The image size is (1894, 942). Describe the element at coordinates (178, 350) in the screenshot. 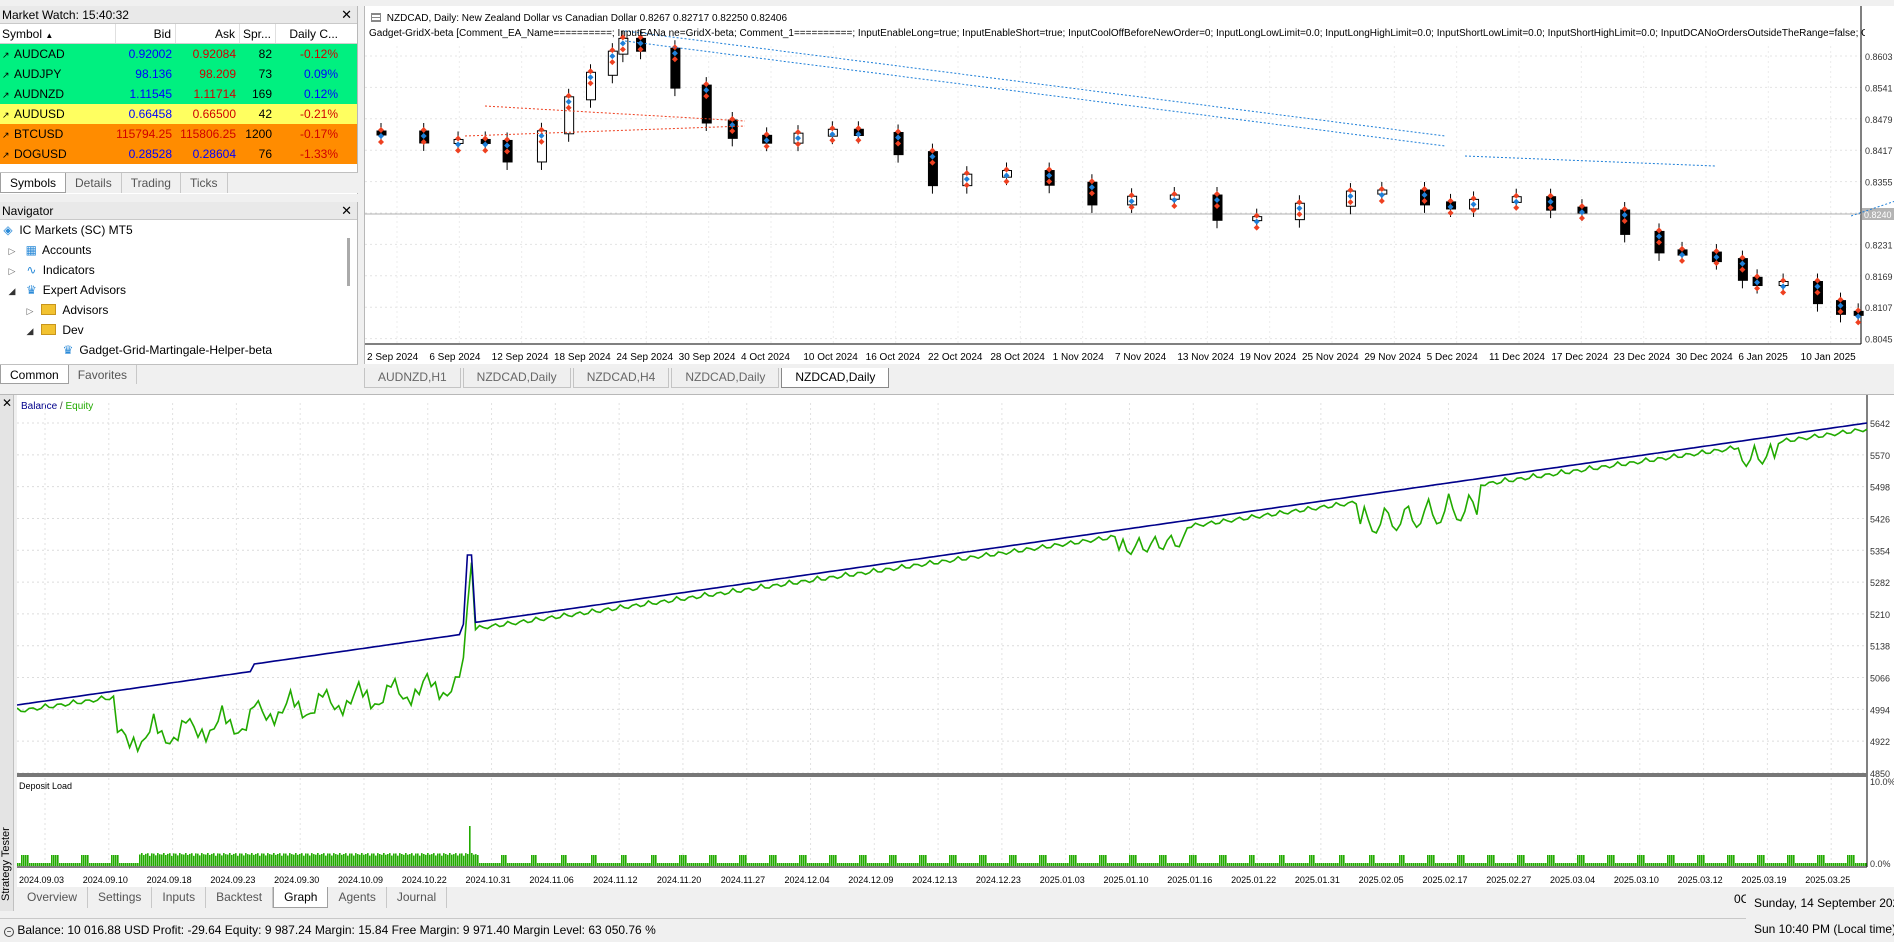

I see `navigator-item-ea: ♛ Gadget-Grid-Martingale-Helper-beta` at that location.